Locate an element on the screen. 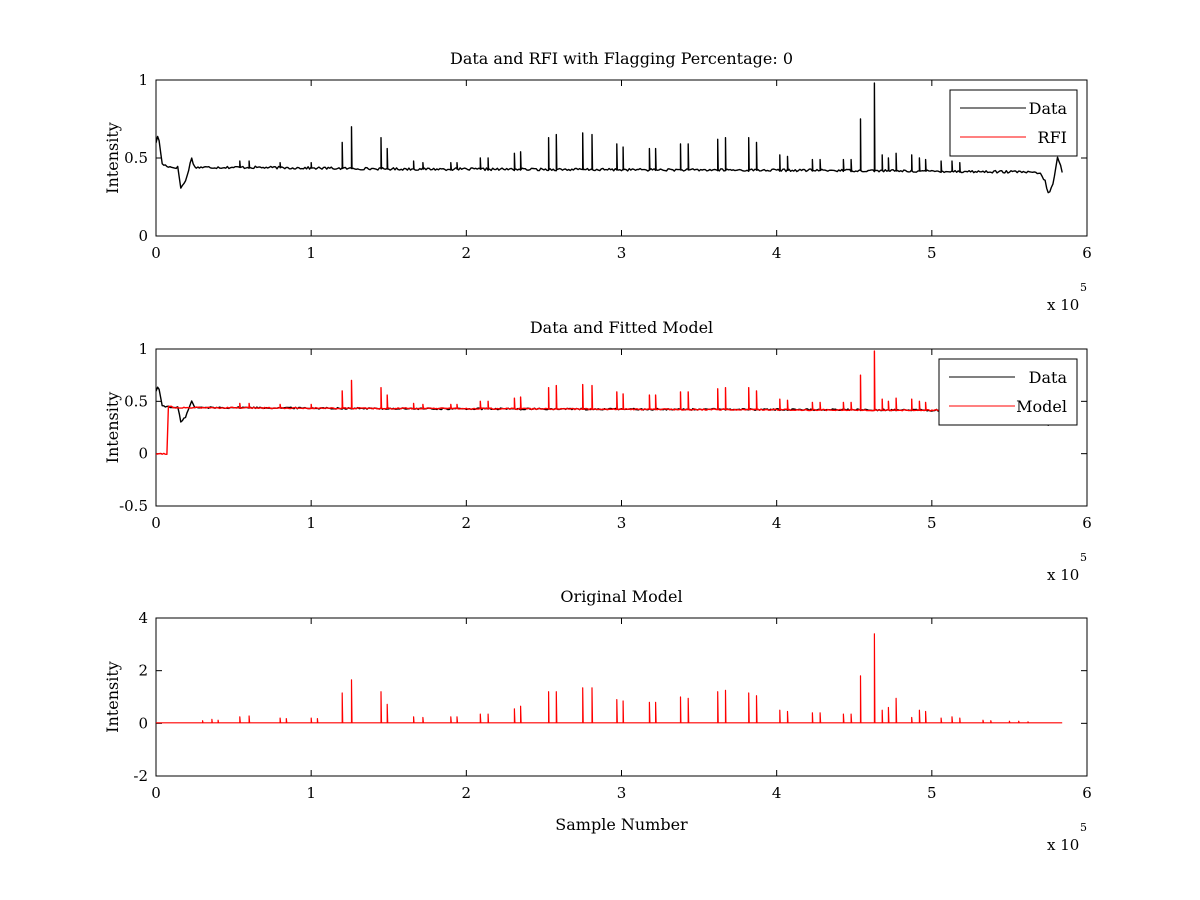  legend: Data RFI is located at coordinates (1013, 123).